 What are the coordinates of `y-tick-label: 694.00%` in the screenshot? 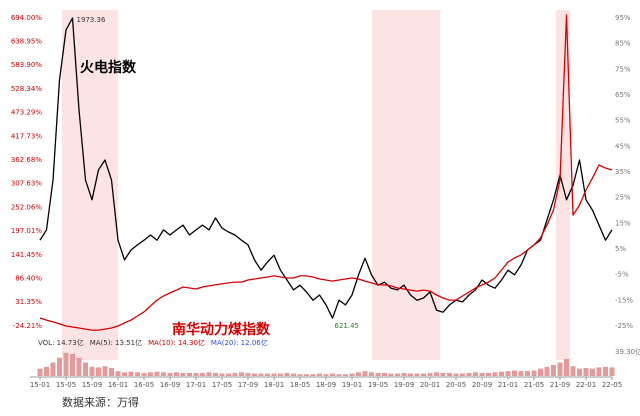 It's located at (26, 18).